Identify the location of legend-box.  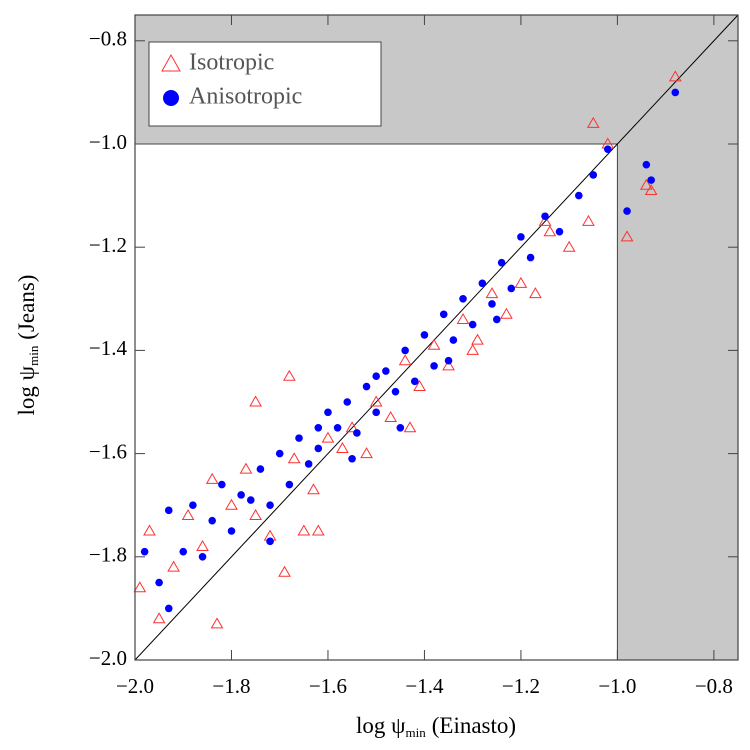
(265, 84).